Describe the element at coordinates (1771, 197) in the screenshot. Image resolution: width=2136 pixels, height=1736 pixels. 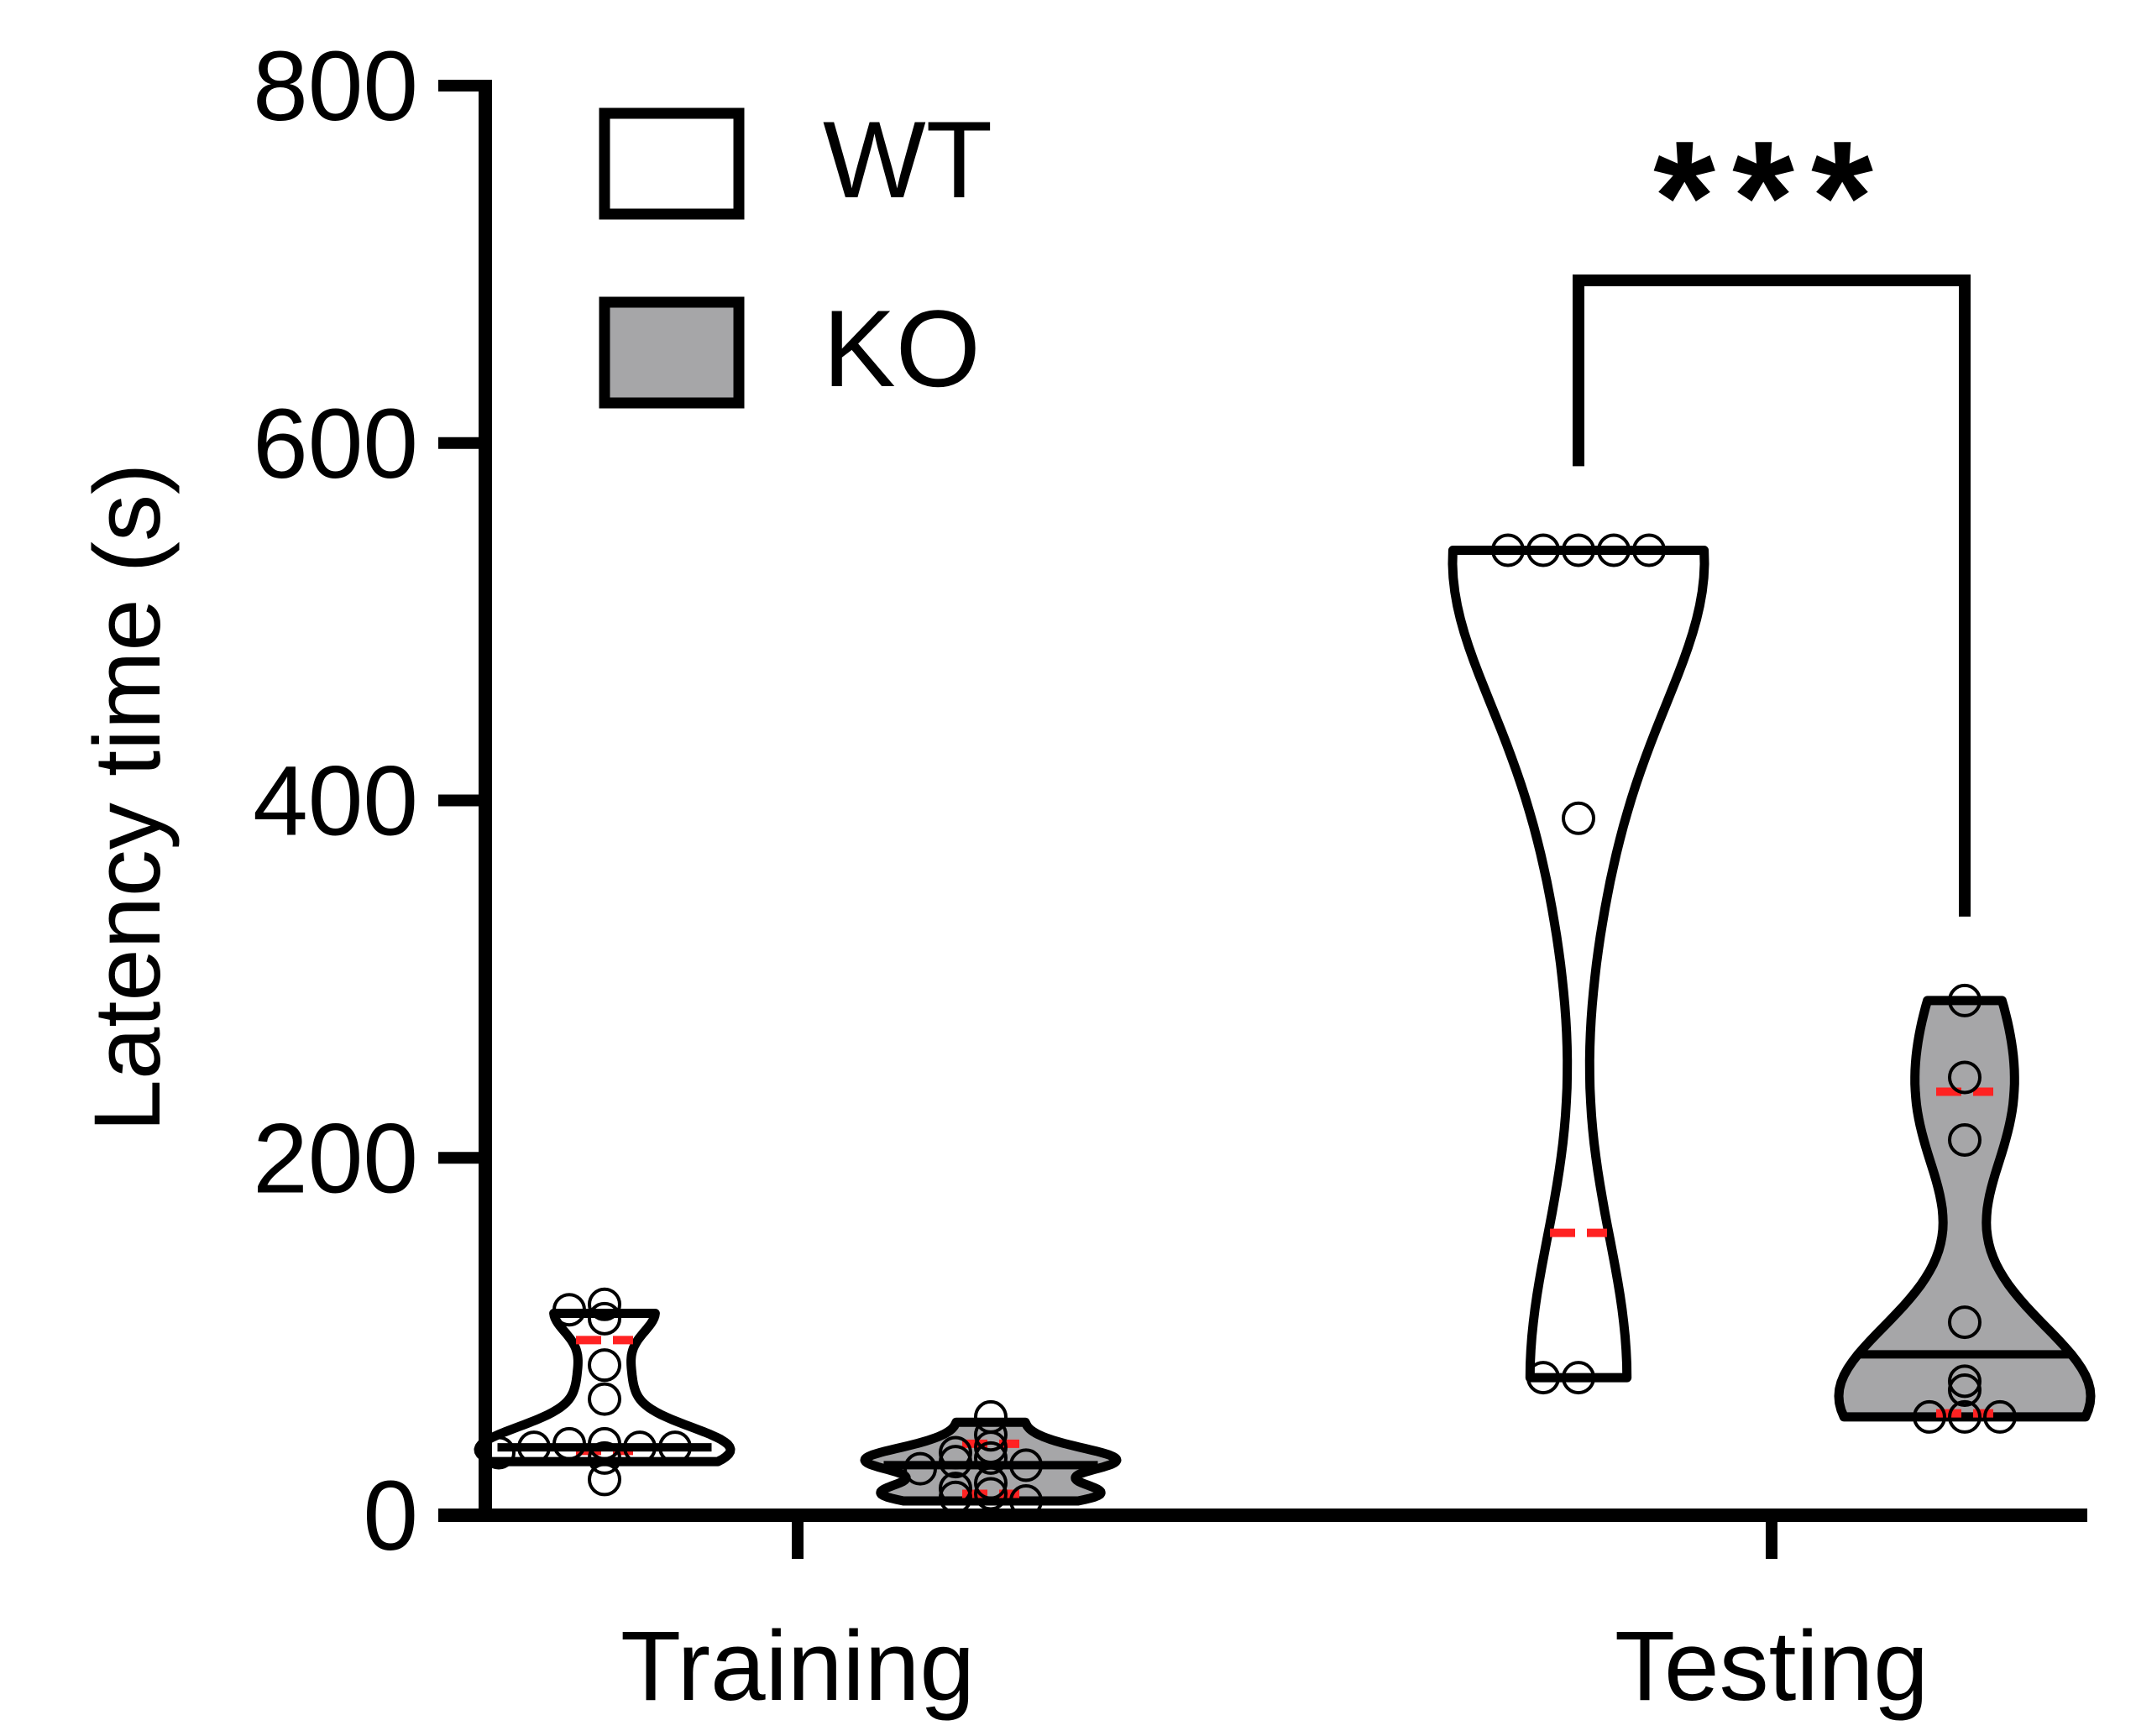
I see `significance-label: ***` at that location.